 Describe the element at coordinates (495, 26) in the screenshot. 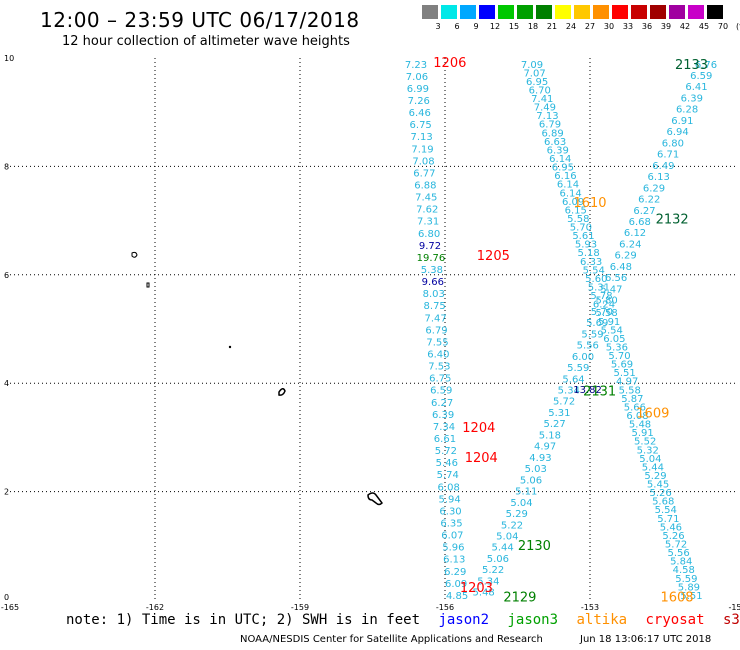

I see `color-scale-label: 12` at that location.